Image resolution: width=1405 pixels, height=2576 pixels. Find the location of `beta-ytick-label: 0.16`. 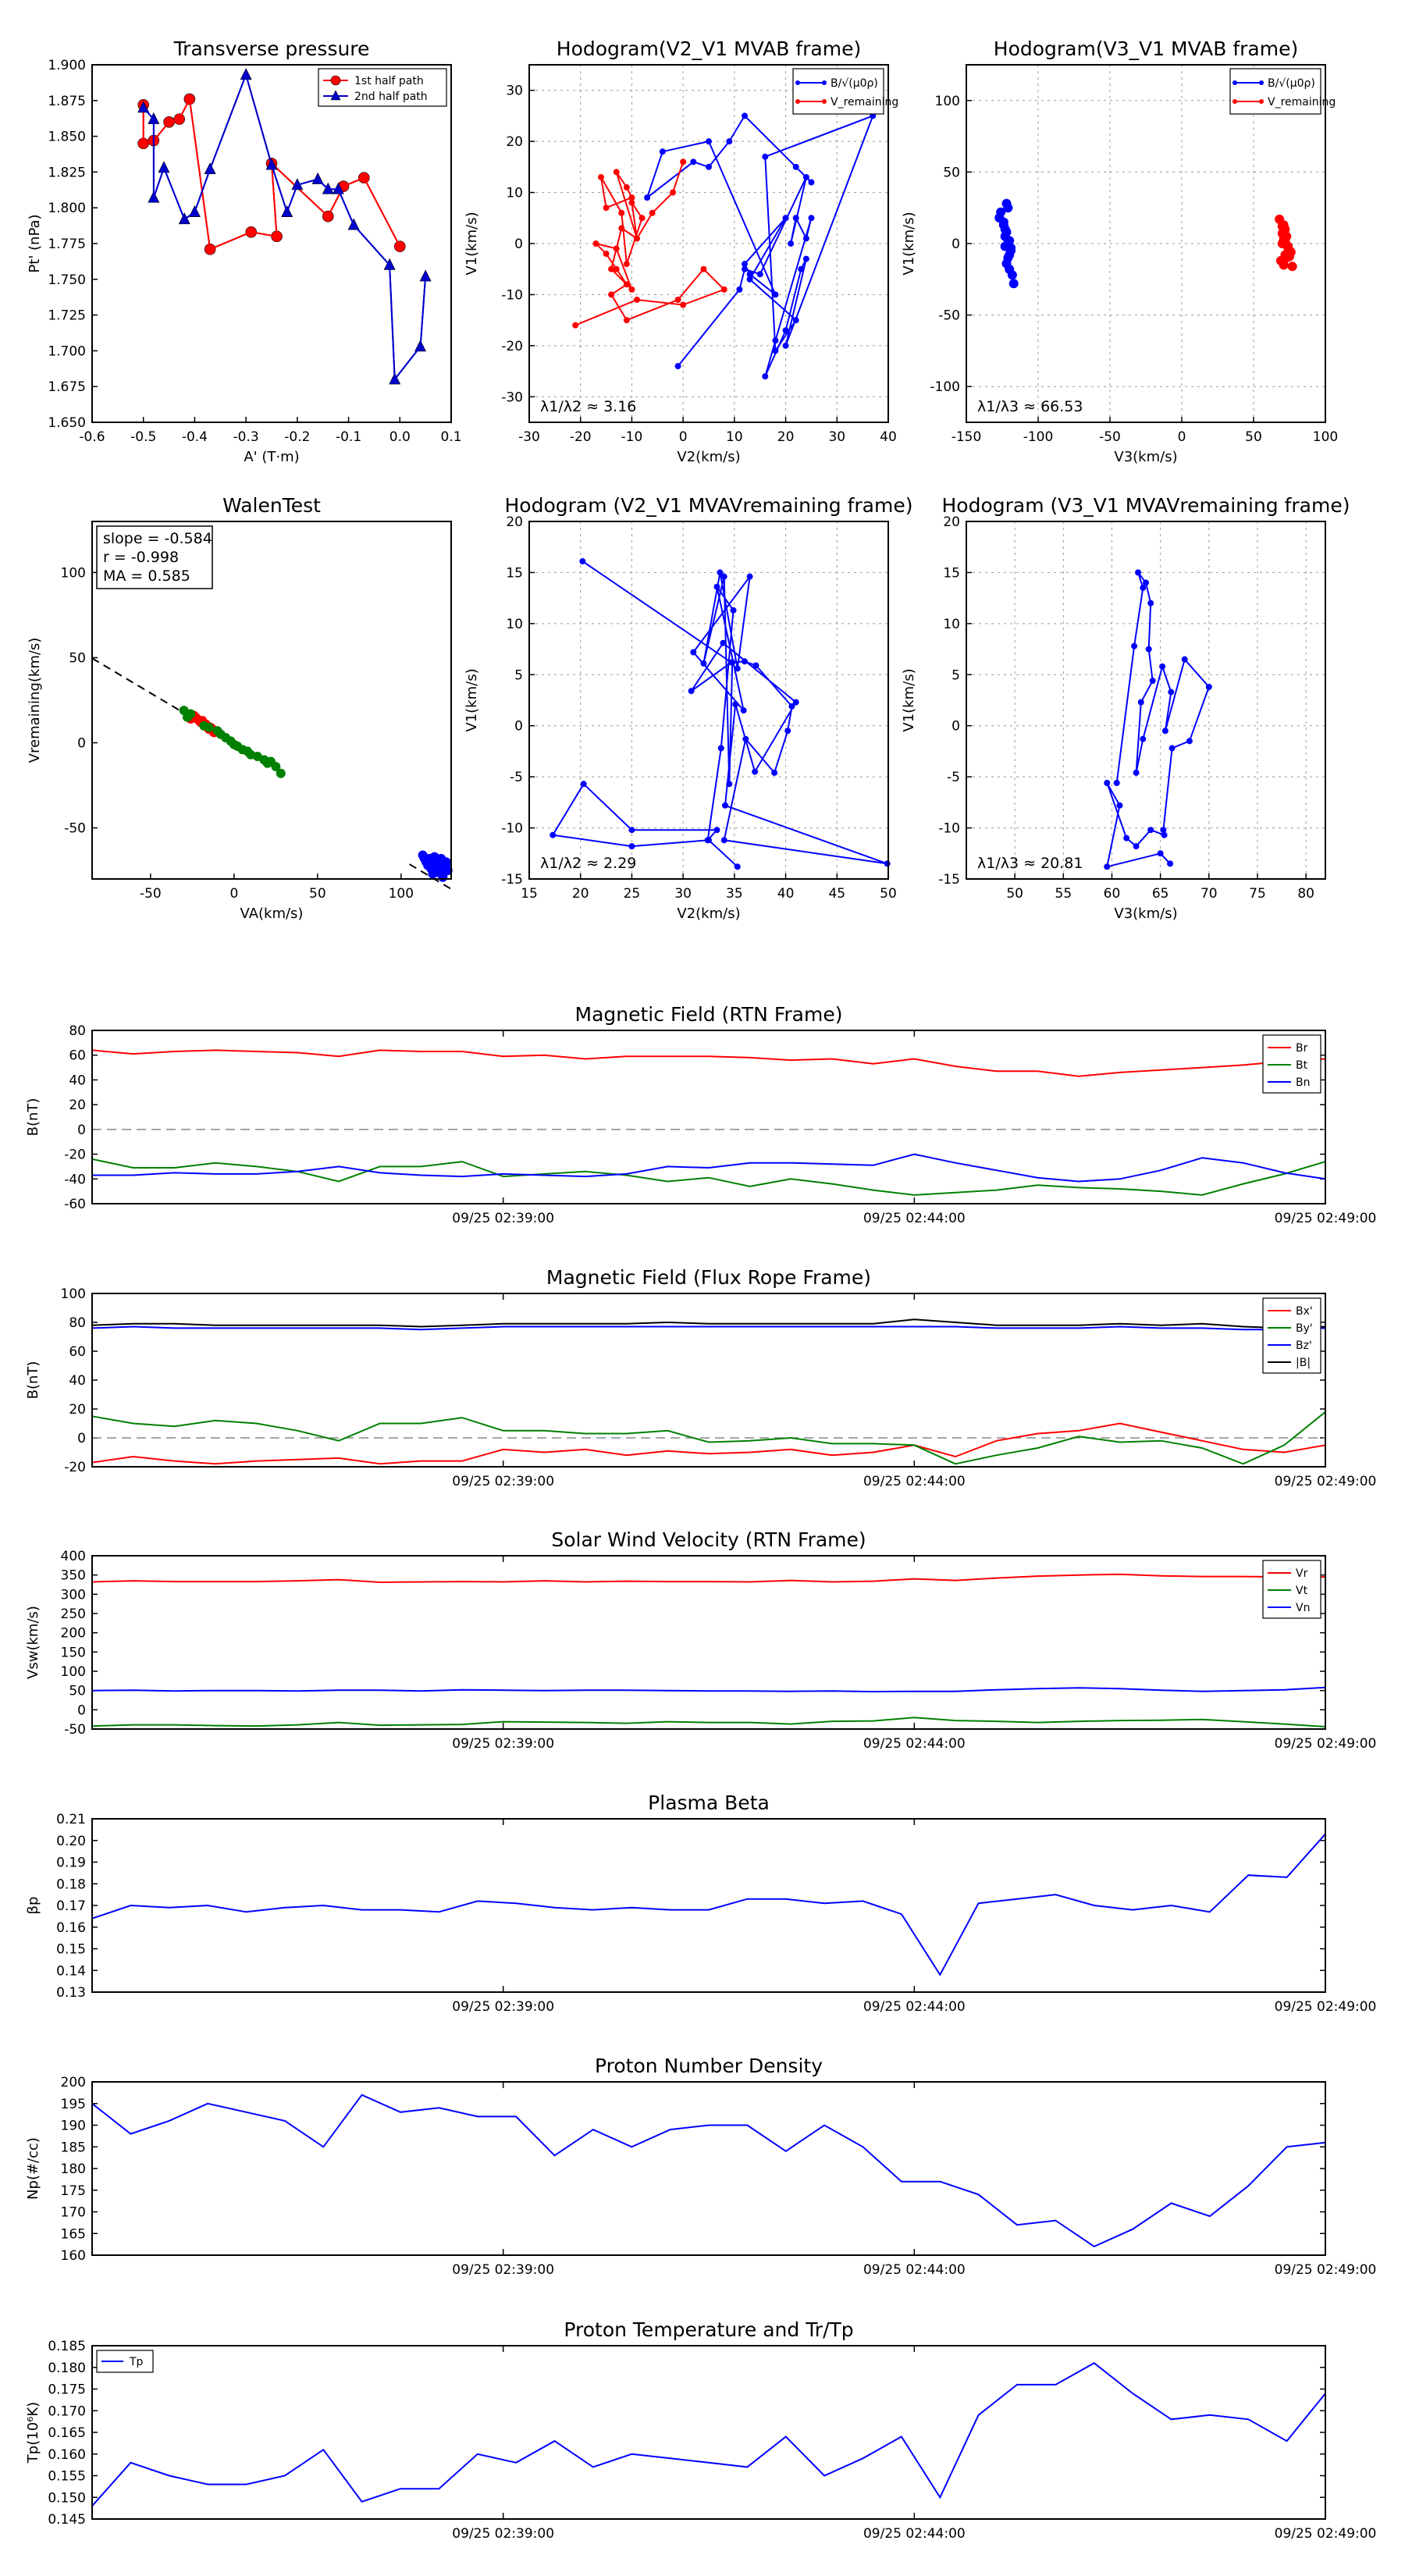

beta-ytick-label: 0.16 is located at coordinates (71, 1928).